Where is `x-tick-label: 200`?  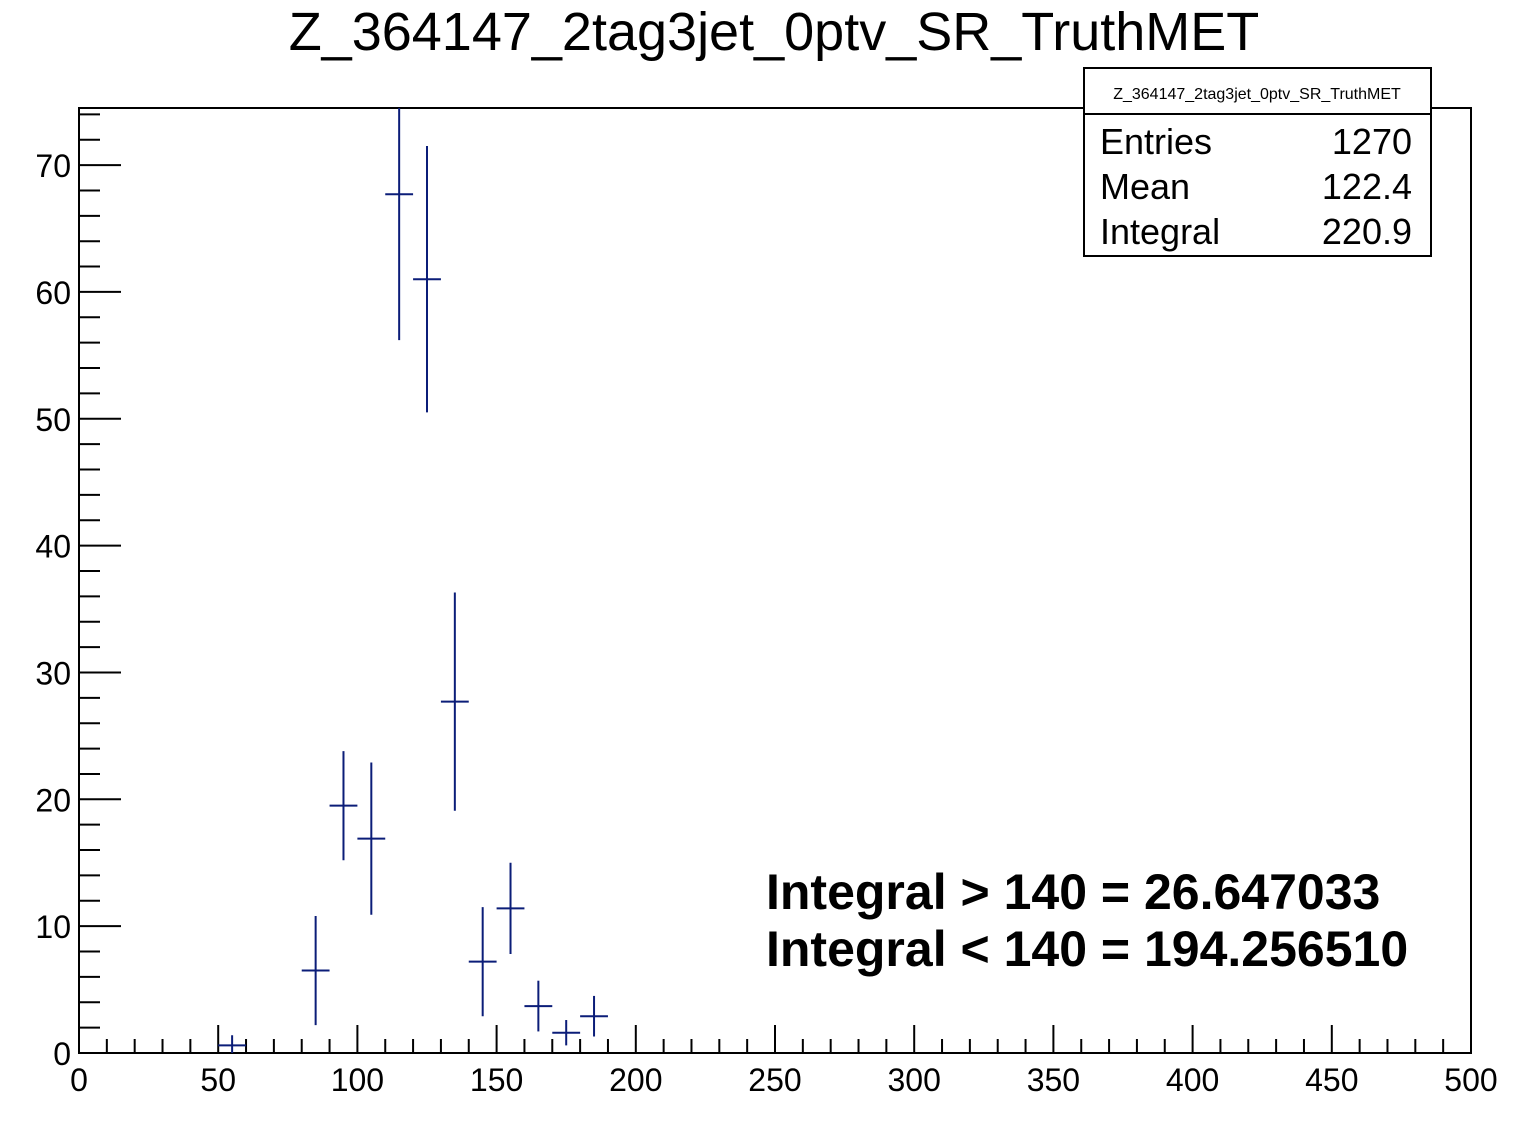 x-tick-label: 200 is located at coordinates (635, 1080).